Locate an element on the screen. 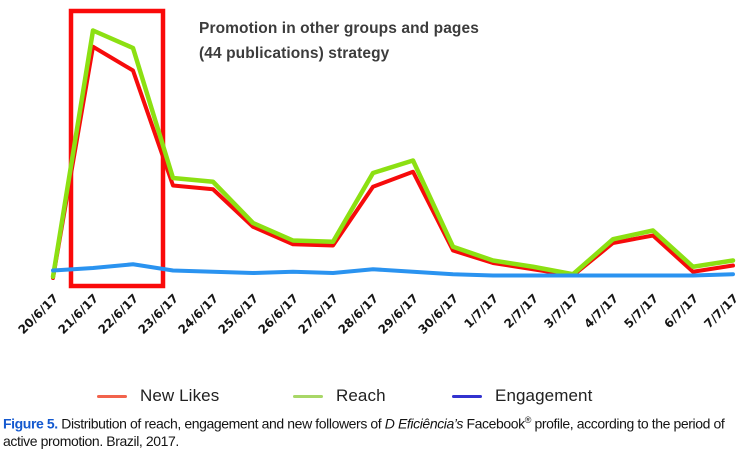  x-axis-tick-label: 4/7/17 is located at coordinates (601, 311).